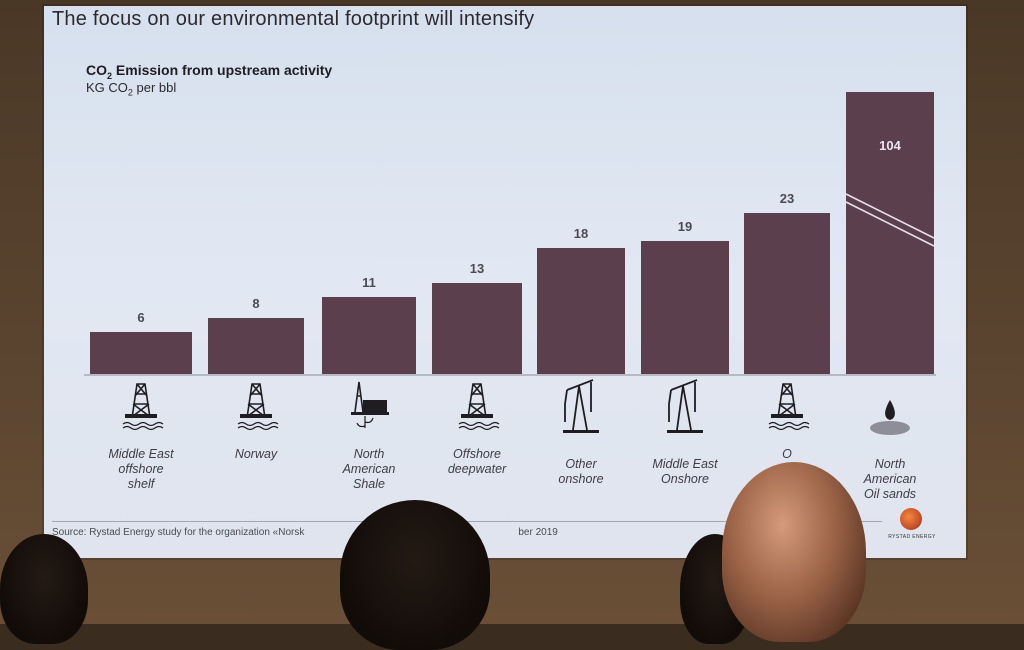 The height and width of the screenshot is (650, 1024). What do you see at coordinates (911, 519) in the screenshot?
I see `rystad-logo-icon` at bounding box center [911, 519].